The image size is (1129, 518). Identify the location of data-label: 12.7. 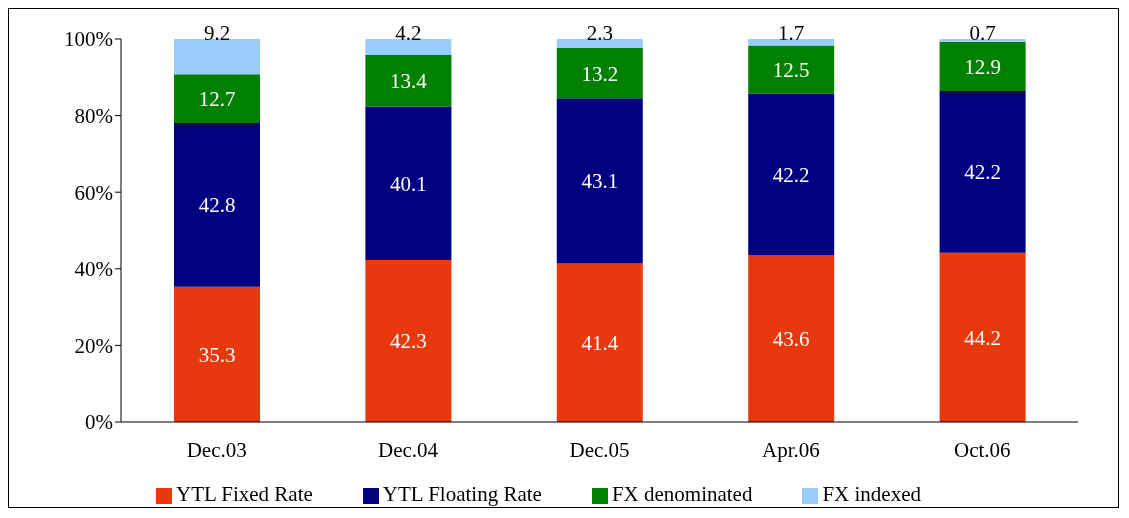
(217, 99).